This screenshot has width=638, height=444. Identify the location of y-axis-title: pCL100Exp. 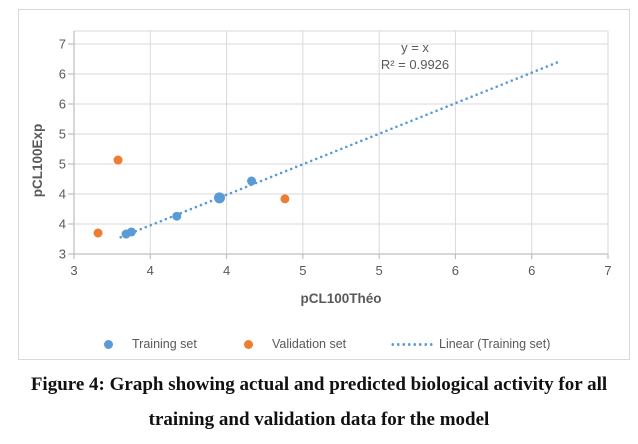
(37, 161).